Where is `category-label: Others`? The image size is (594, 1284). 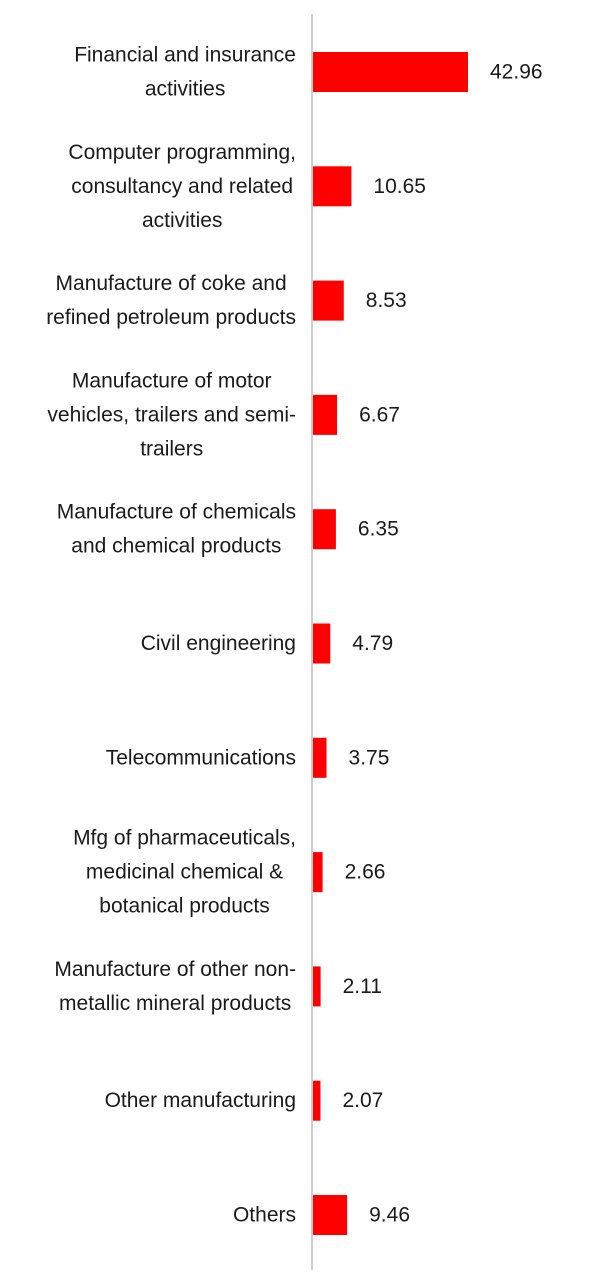
category-label: Others is located at coordinates (264, 1215).